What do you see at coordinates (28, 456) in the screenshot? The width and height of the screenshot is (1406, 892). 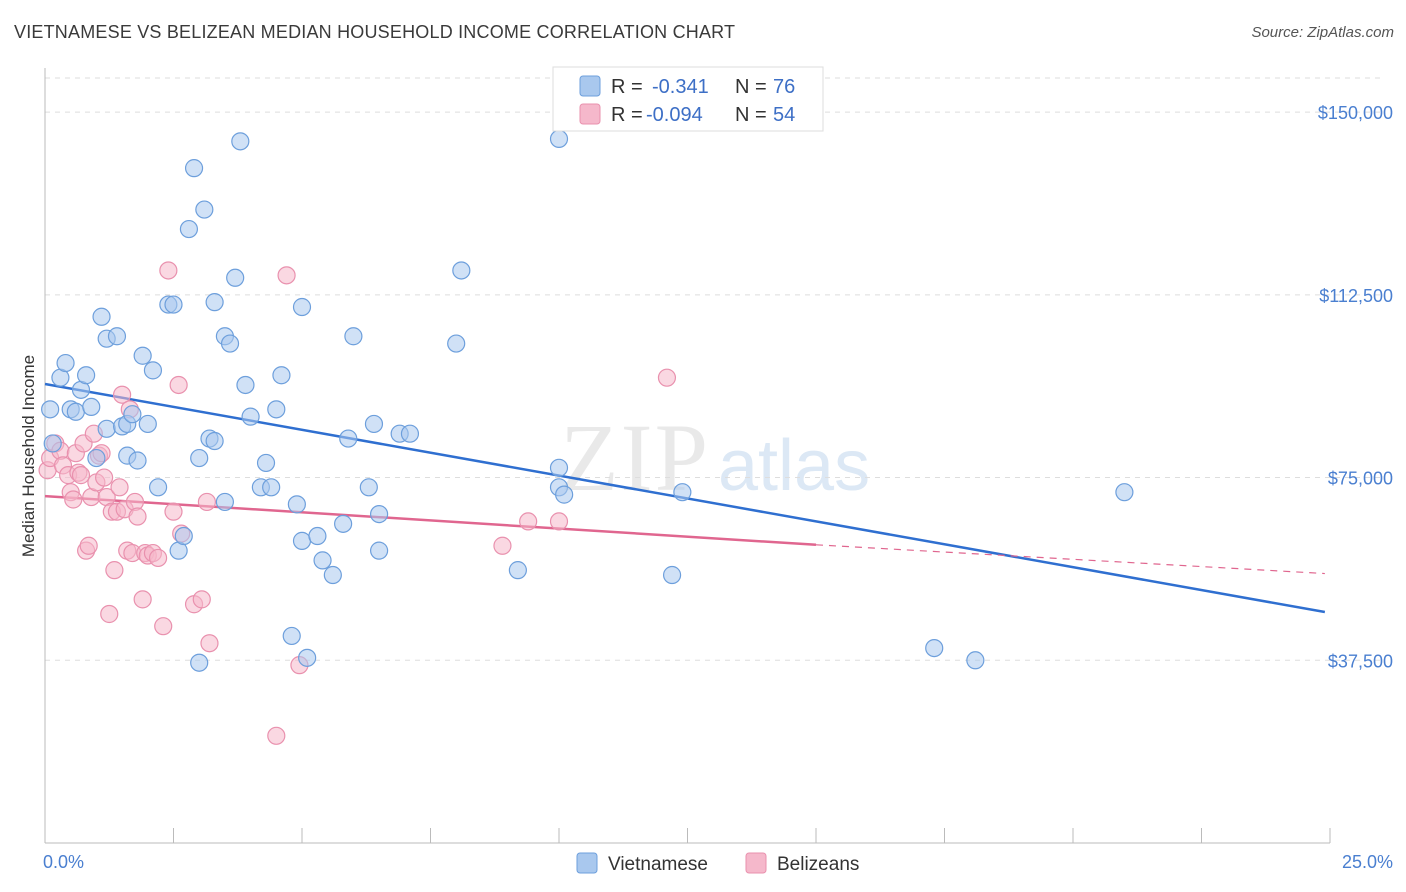 I see `y-axis-title: Median Household Income` at bounding box center [28, 456].